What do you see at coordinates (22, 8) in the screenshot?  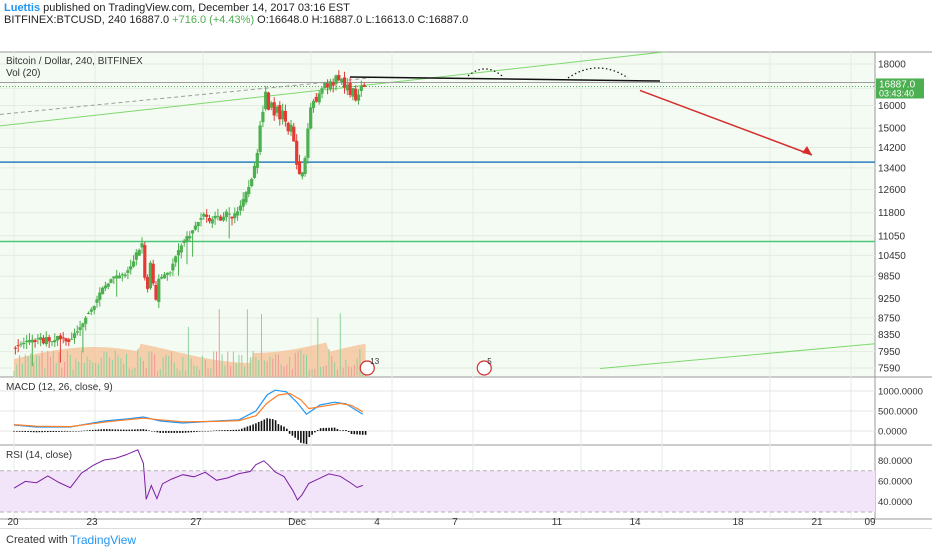 I see `author-link: Luettis` at bounding box center [22, 8].